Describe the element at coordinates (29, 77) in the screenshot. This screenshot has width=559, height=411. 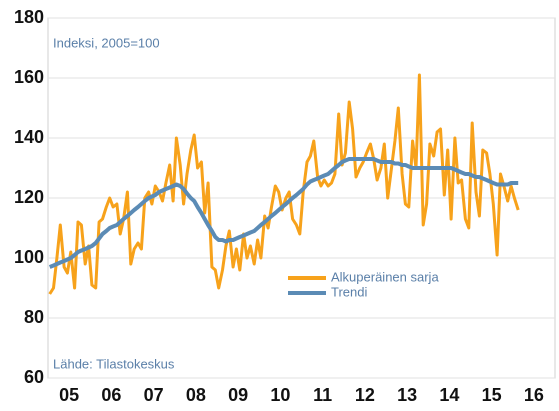
I see `y-tick-label: 160` at that location.